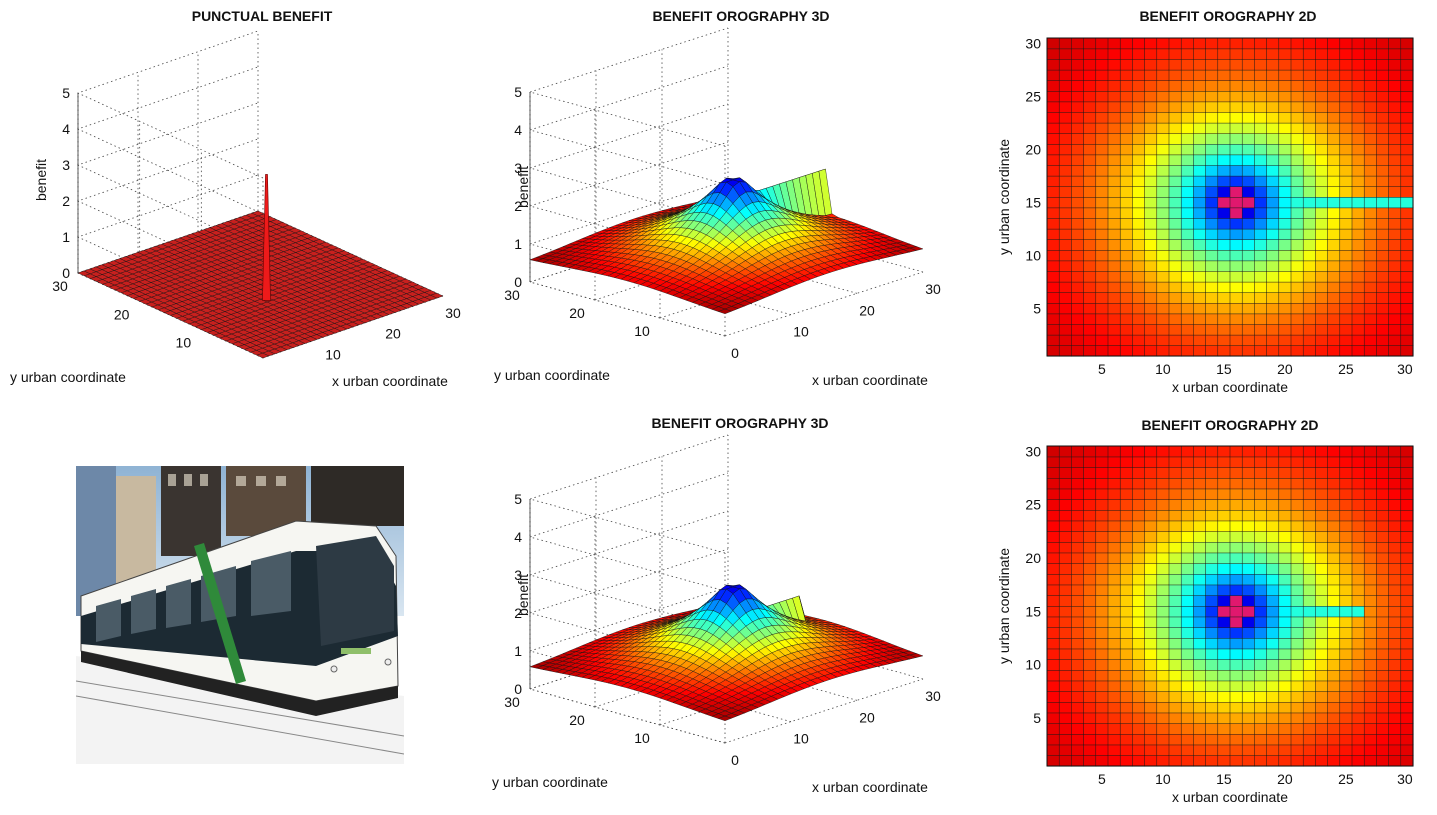 This screenshot has height=815, width=1437. What do you see at coordinates (867, 310) in the screenshot?
I see `oro3d-top-xtick-label: 20` at bounding box center [867, 310].